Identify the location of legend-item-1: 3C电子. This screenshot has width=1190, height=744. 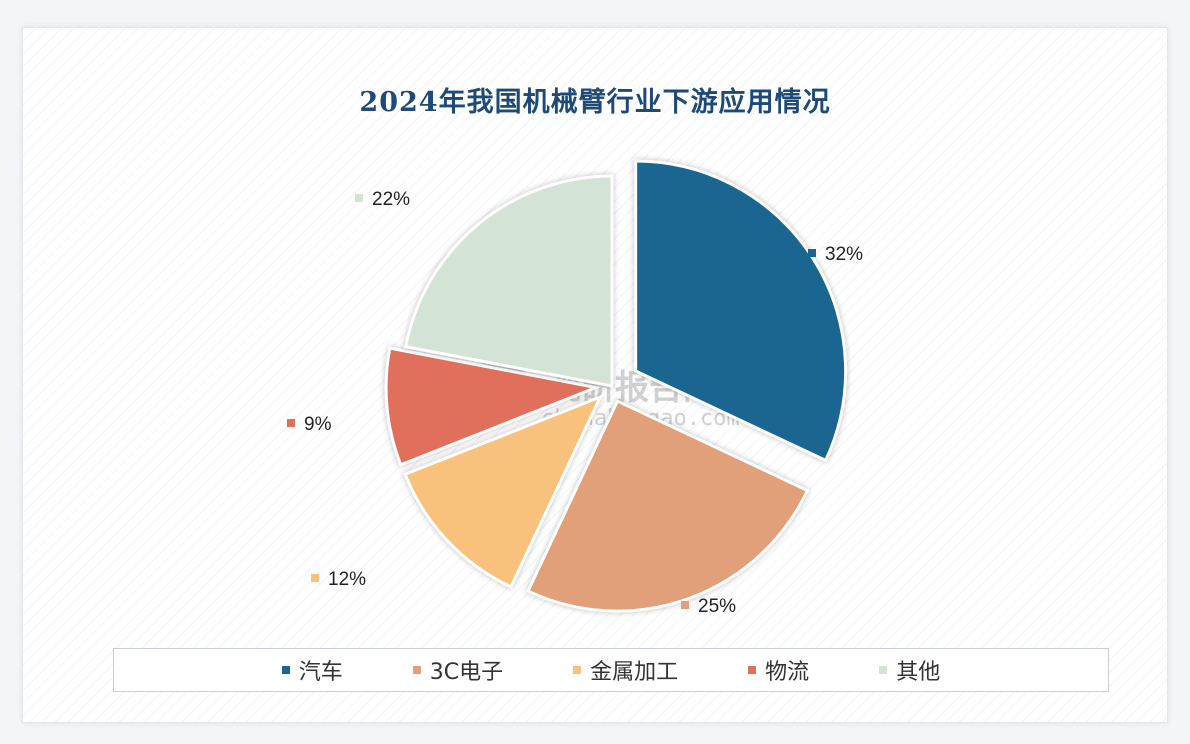
(457, 670).